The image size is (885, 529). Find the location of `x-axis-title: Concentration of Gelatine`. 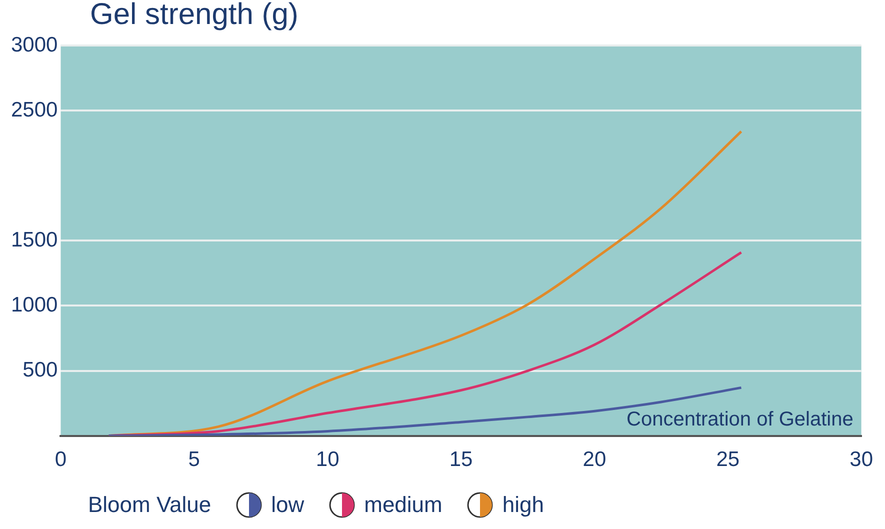

x-axis-title: Concentration of Gelatine is located at coordinates (740, 419).